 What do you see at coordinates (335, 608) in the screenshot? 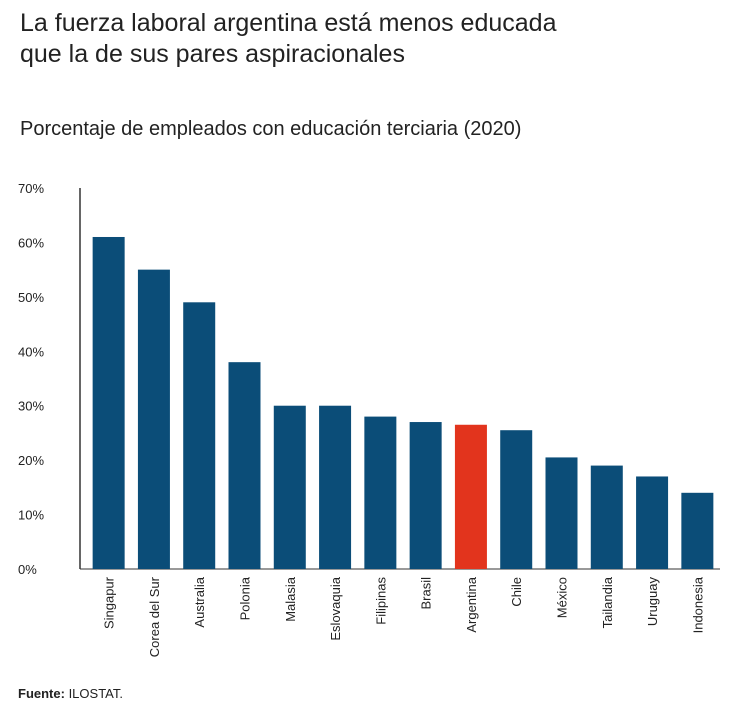
I see `x-tick-label: Eslovaquia` at bounding box center [335, 608].